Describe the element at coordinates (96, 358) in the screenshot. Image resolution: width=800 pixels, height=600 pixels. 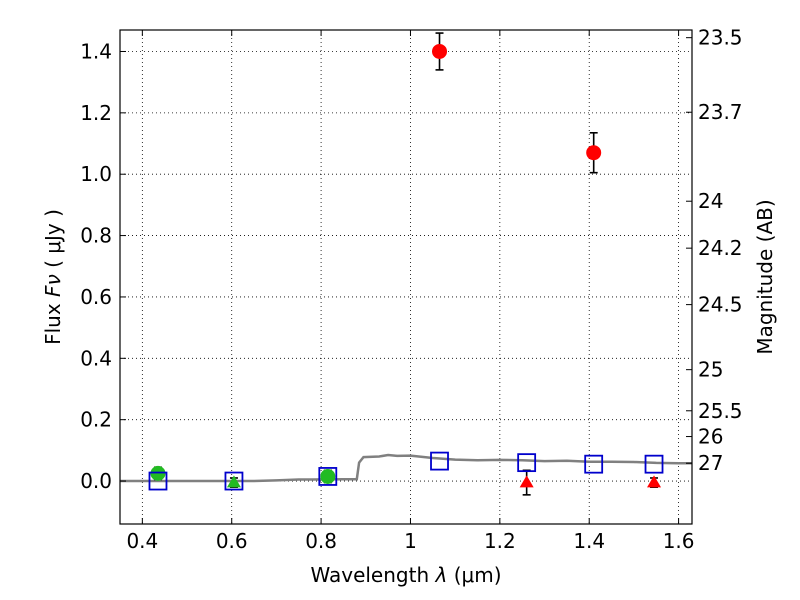
I see `y-tick-label: 0.4` at that location.